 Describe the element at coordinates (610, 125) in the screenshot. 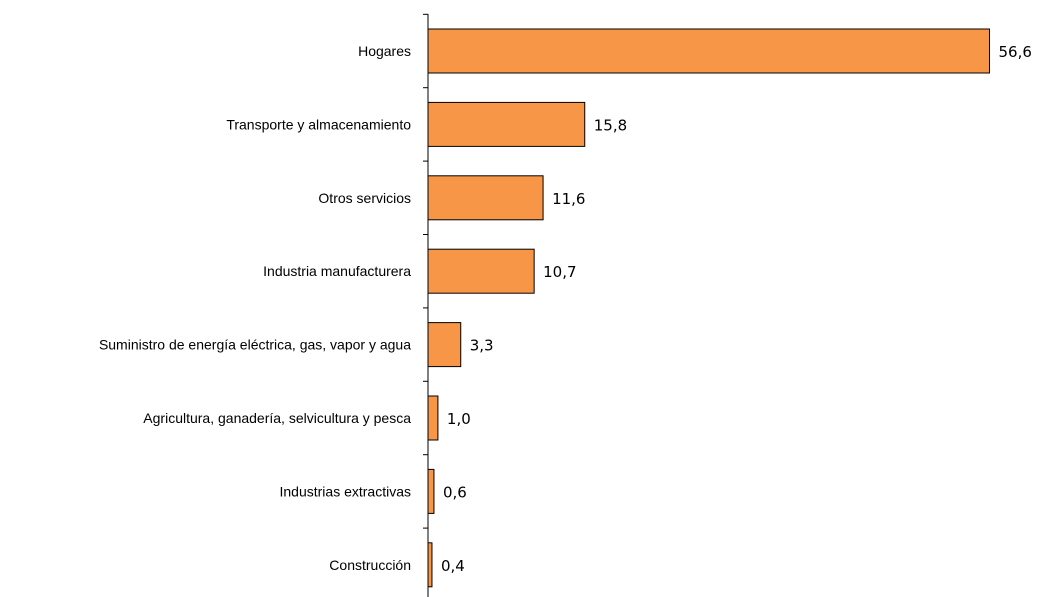

I see `data-label: 15,8` at that location.